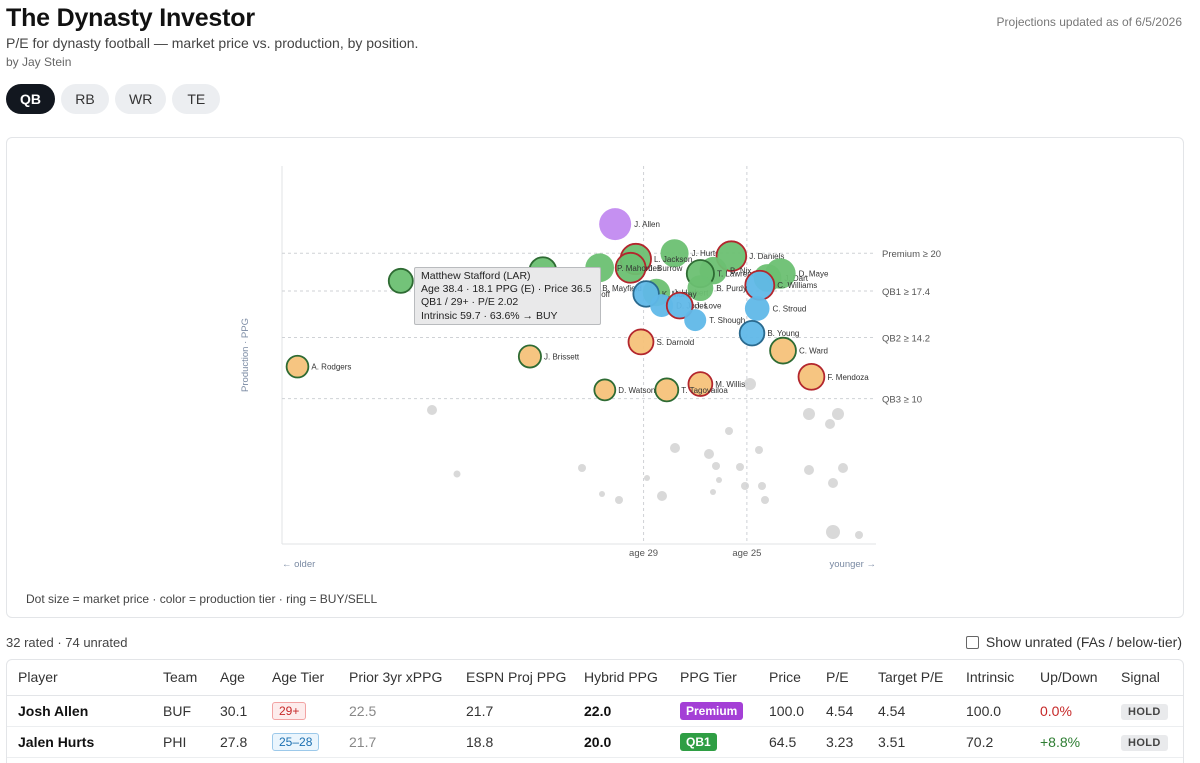 This screenshot has width=1200, height=763. What do you see at coordinates (647, 224) in the screenshot?
I see `player-point-label: J. Allen` at bounding box center [647, 224].